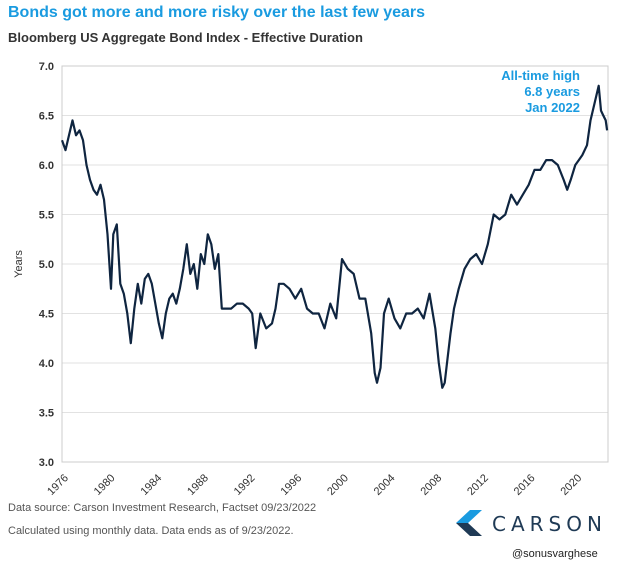 The width and height of the screenshot is (624, 568). I want to click on x-tick-label: 1980, so click(105, 485).